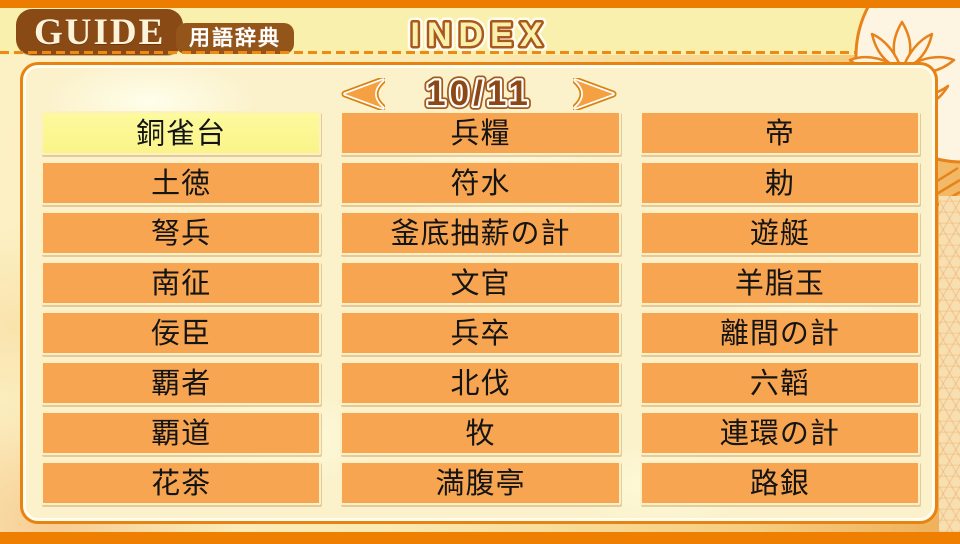  What do you see at coordinates (181, 383) in the screenshot?
I see `term-button: 覇者` at bounding box center [181, 383].